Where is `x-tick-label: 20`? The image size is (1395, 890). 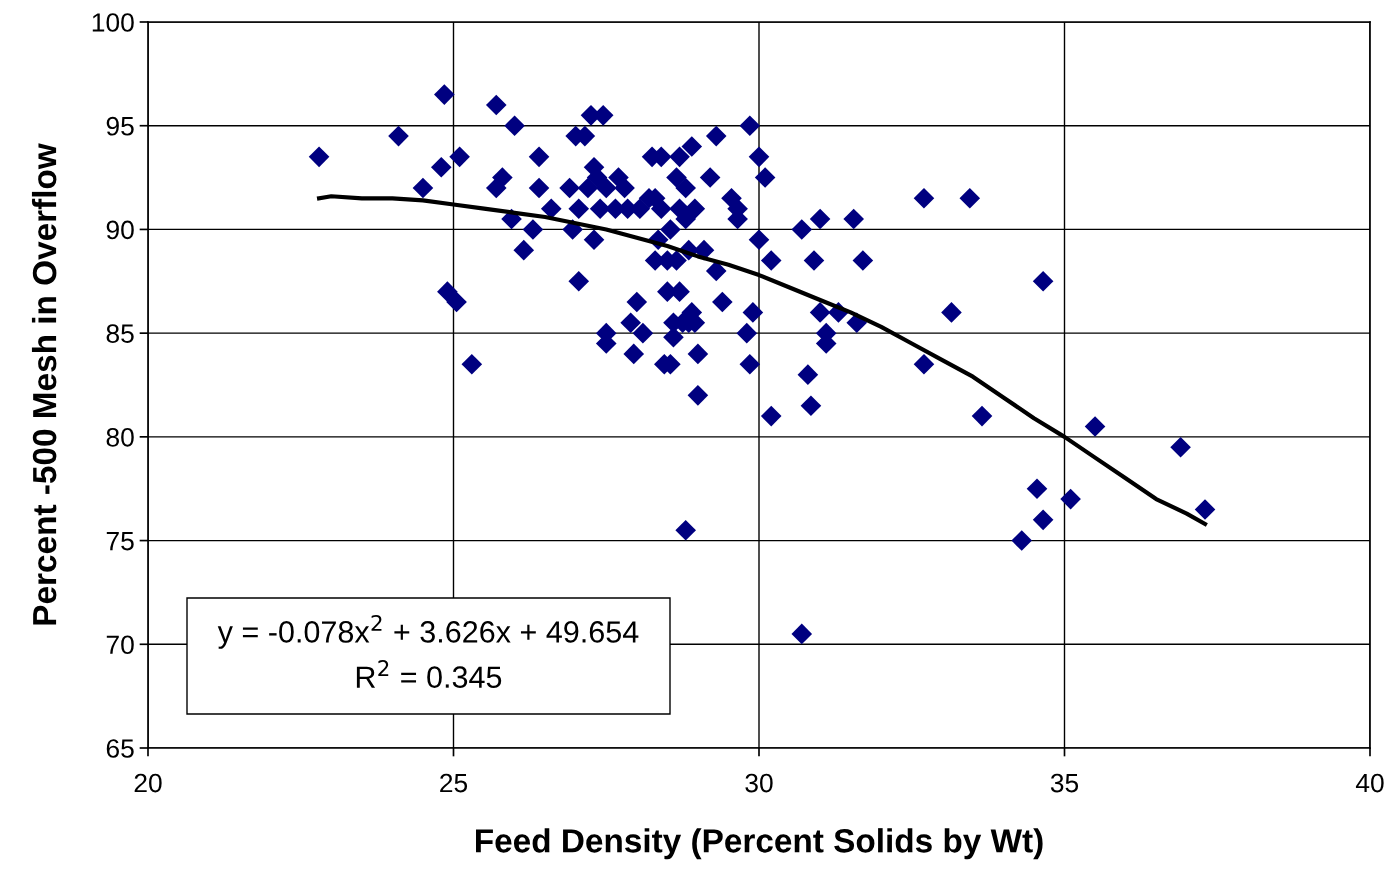 x-tick-label: 20 is located at coordinates (148, 783).